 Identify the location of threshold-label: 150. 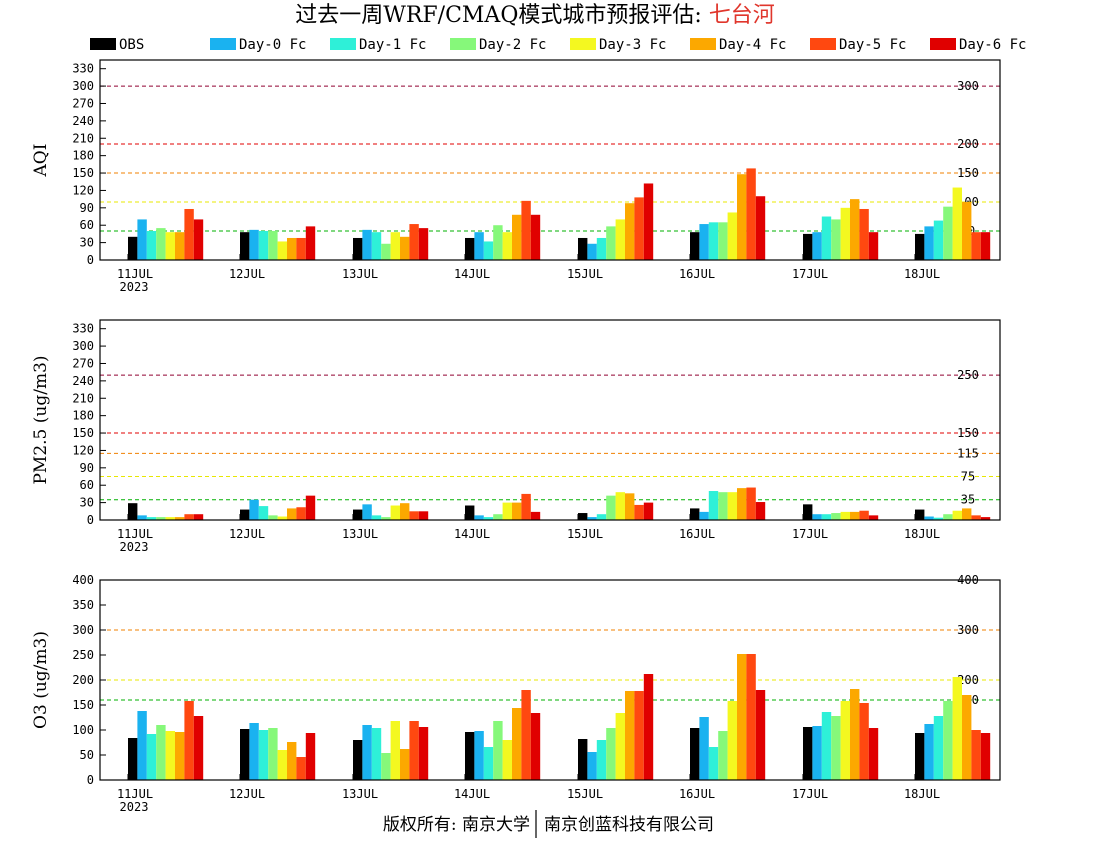
(968, 433).